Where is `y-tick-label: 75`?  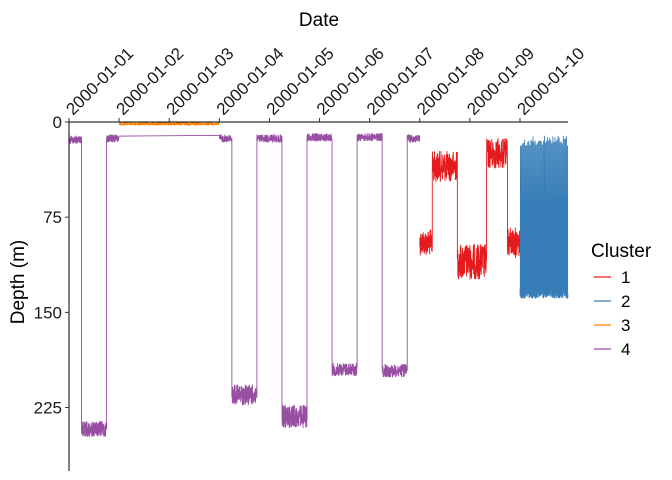
y-tick-label: 75 is located at coordinates (52, 217).